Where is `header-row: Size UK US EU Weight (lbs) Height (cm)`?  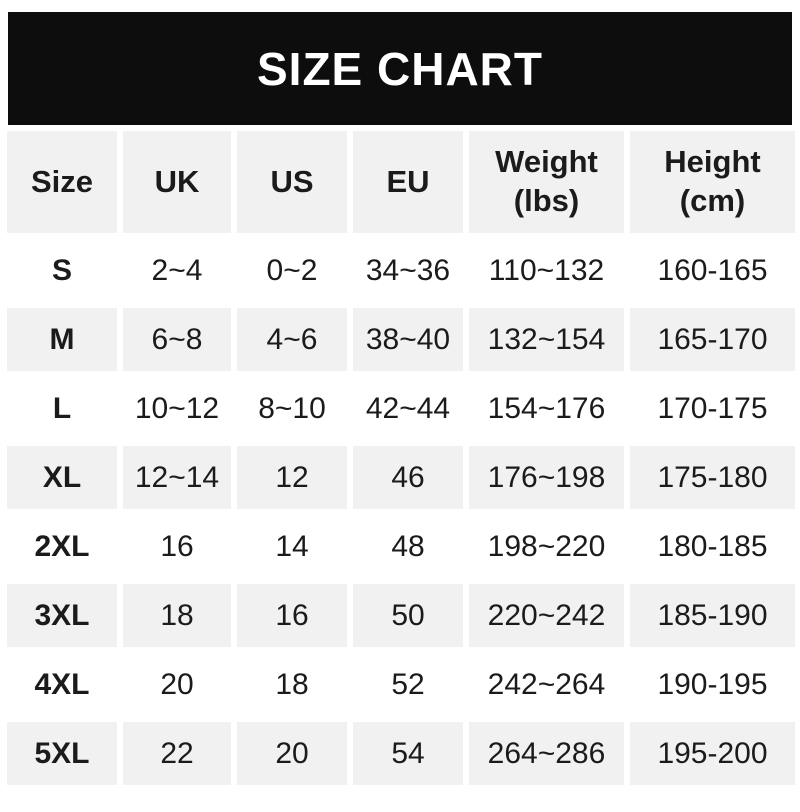
header-row: Size UK US EU Weight (lbs) Height (cm) is located at coordinates (401, 182).